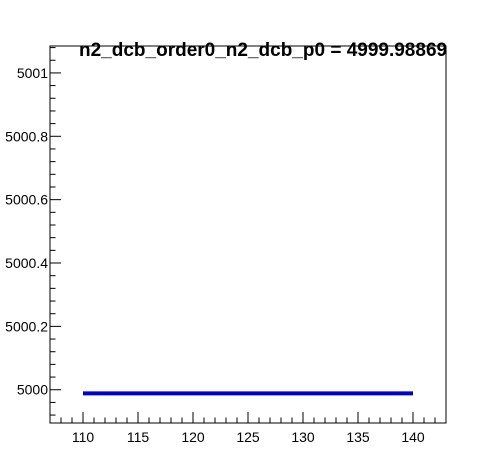 This screenshot has height=472, width=496. I want to click on y-tick-label: 5000.6, so click(26, 200).